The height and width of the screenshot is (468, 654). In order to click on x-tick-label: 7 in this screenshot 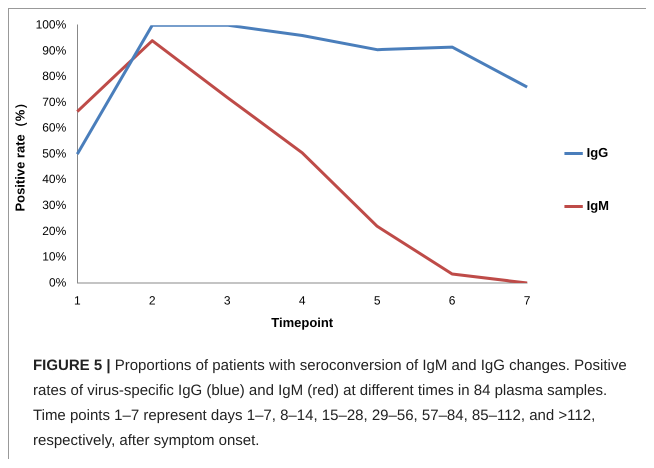, I will do `click(527, 301)`.